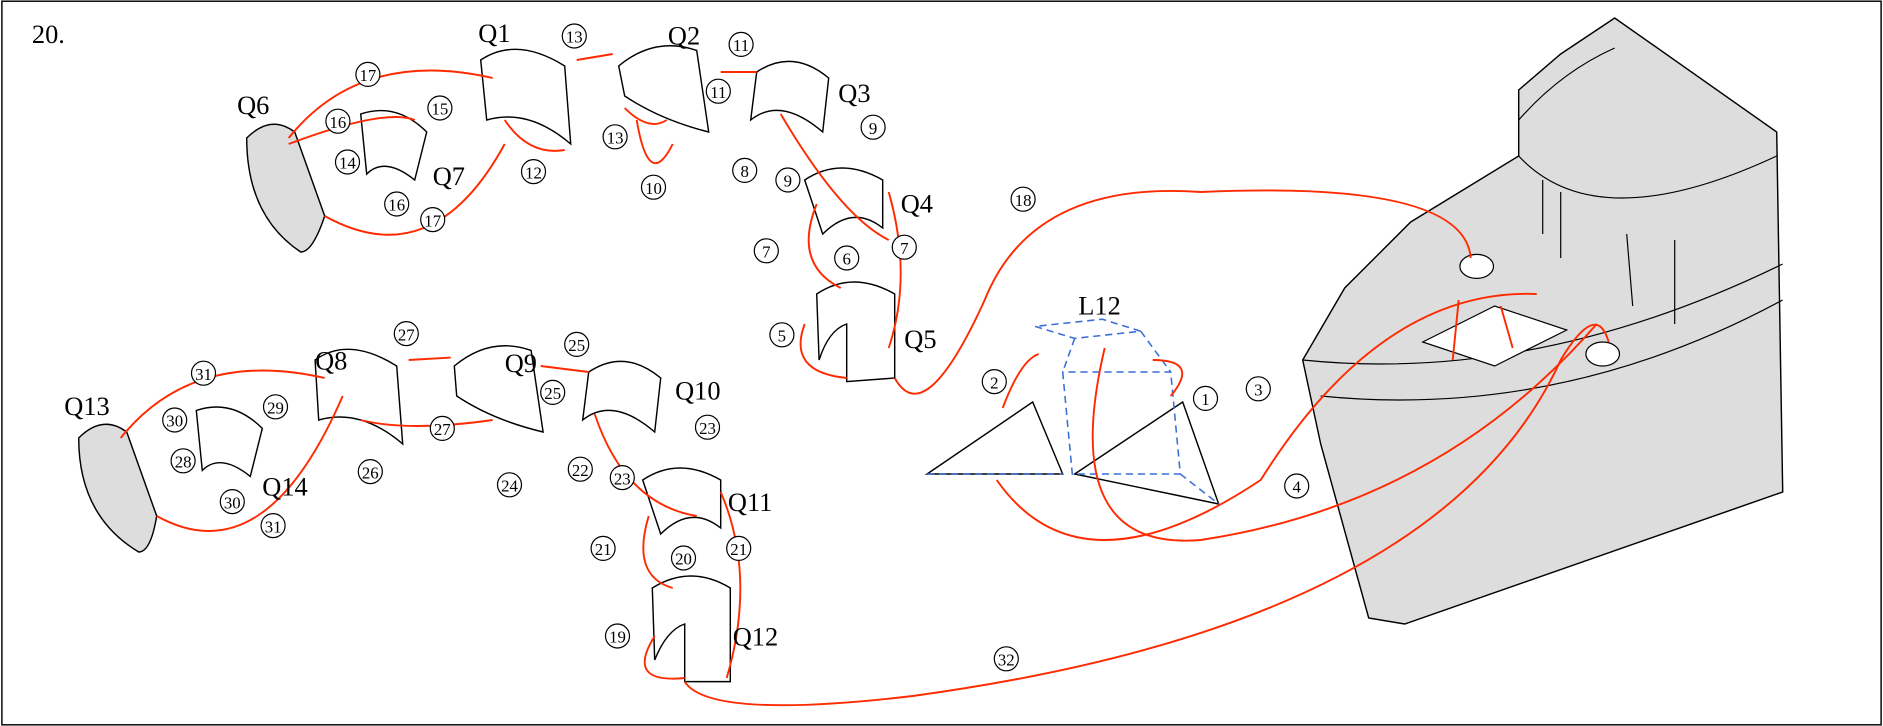  Describe the element at coordinates (494, 33) in the screenshot. I see `part-label: Q1` at that location.